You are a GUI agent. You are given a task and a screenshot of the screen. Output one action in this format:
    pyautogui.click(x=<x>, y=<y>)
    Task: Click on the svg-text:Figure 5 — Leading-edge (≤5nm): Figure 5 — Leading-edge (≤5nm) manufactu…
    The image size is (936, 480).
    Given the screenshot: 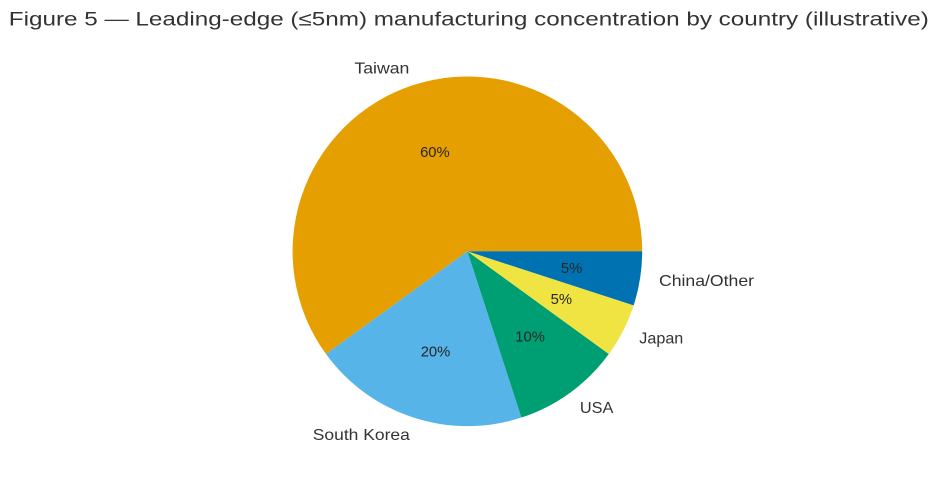 What is the action you would take?
    pyautogui.click(x=469, y=20)
    